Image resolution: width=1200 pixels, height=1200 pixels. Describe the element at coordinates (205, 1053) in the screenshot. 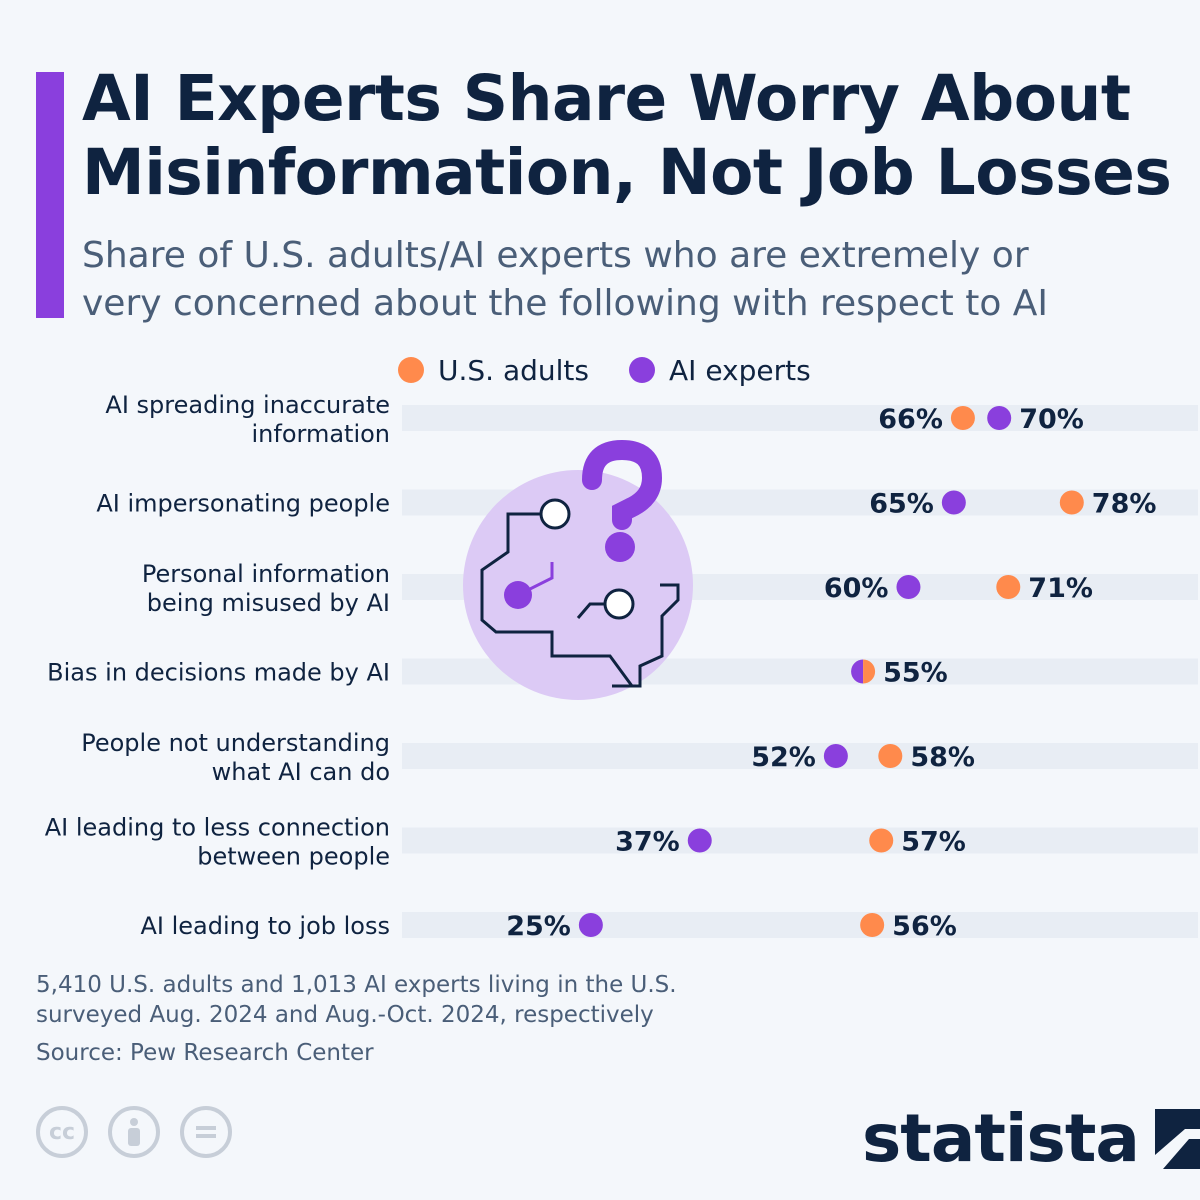

I see `source-note: Source: Pew Research Center` at that location.